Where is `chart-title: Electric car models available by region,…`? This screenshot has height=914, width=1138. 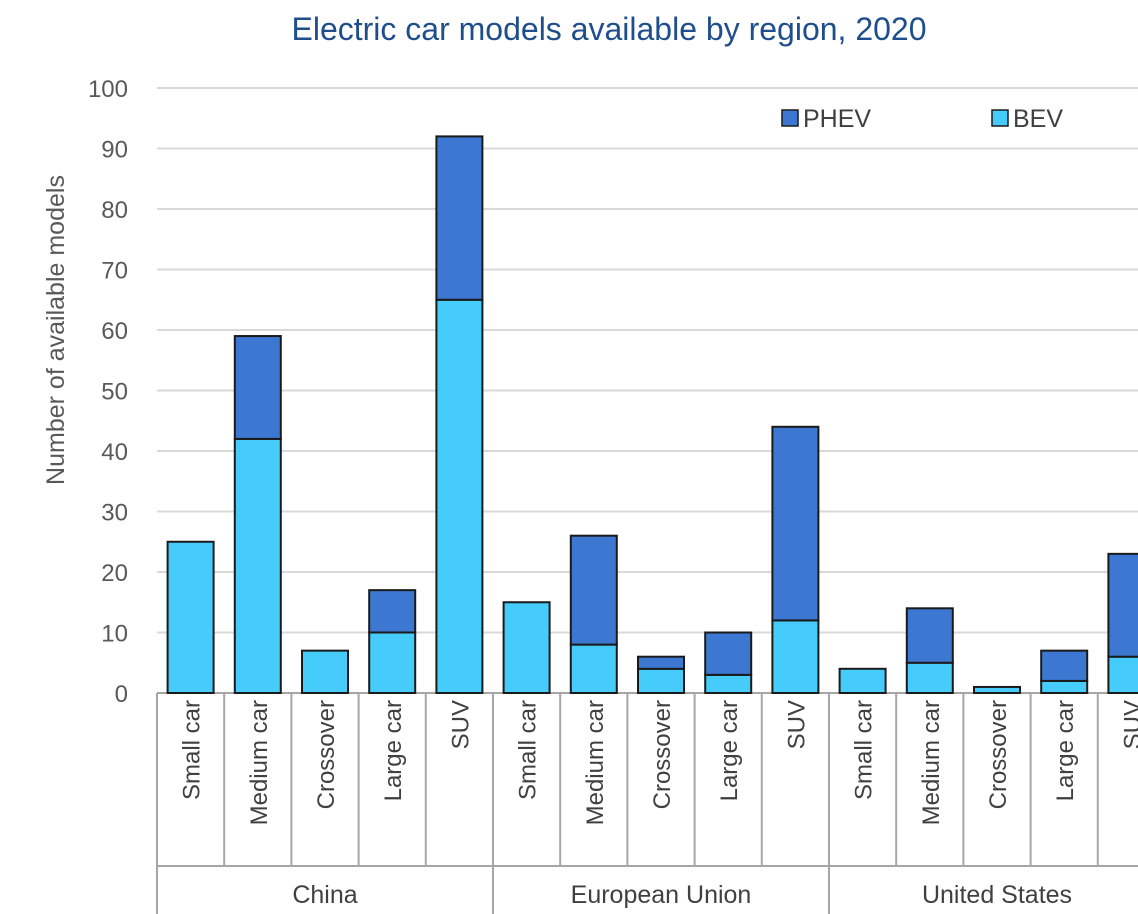 chart-title: Electric car models available by region,… is located at coordinates (609, 29).